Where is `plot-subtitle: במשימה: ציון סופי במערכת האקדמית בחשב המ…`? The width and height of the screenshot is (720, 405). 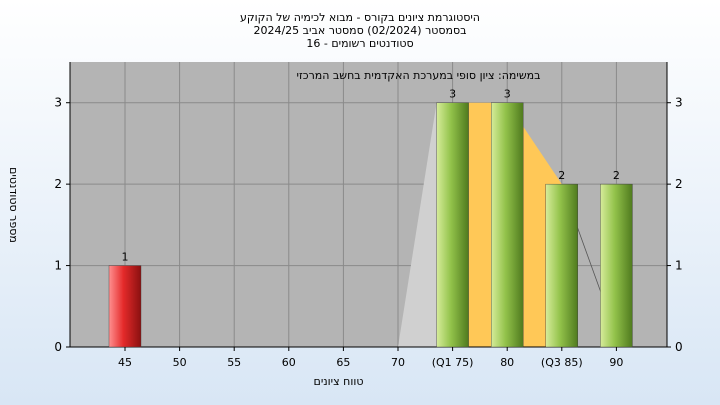
plot-subtitle: במשימה: ציון סופי במערכת האקדמית בחשב המ… is located at coordinates (418, 75).